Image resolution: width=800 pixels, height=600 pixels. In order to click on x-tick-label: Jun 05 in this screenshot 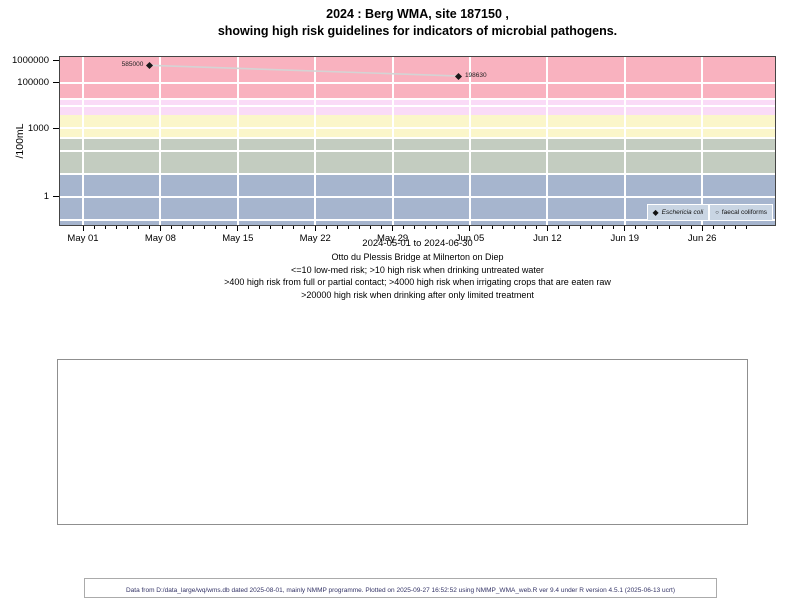, I will do `click(470, 238)`.